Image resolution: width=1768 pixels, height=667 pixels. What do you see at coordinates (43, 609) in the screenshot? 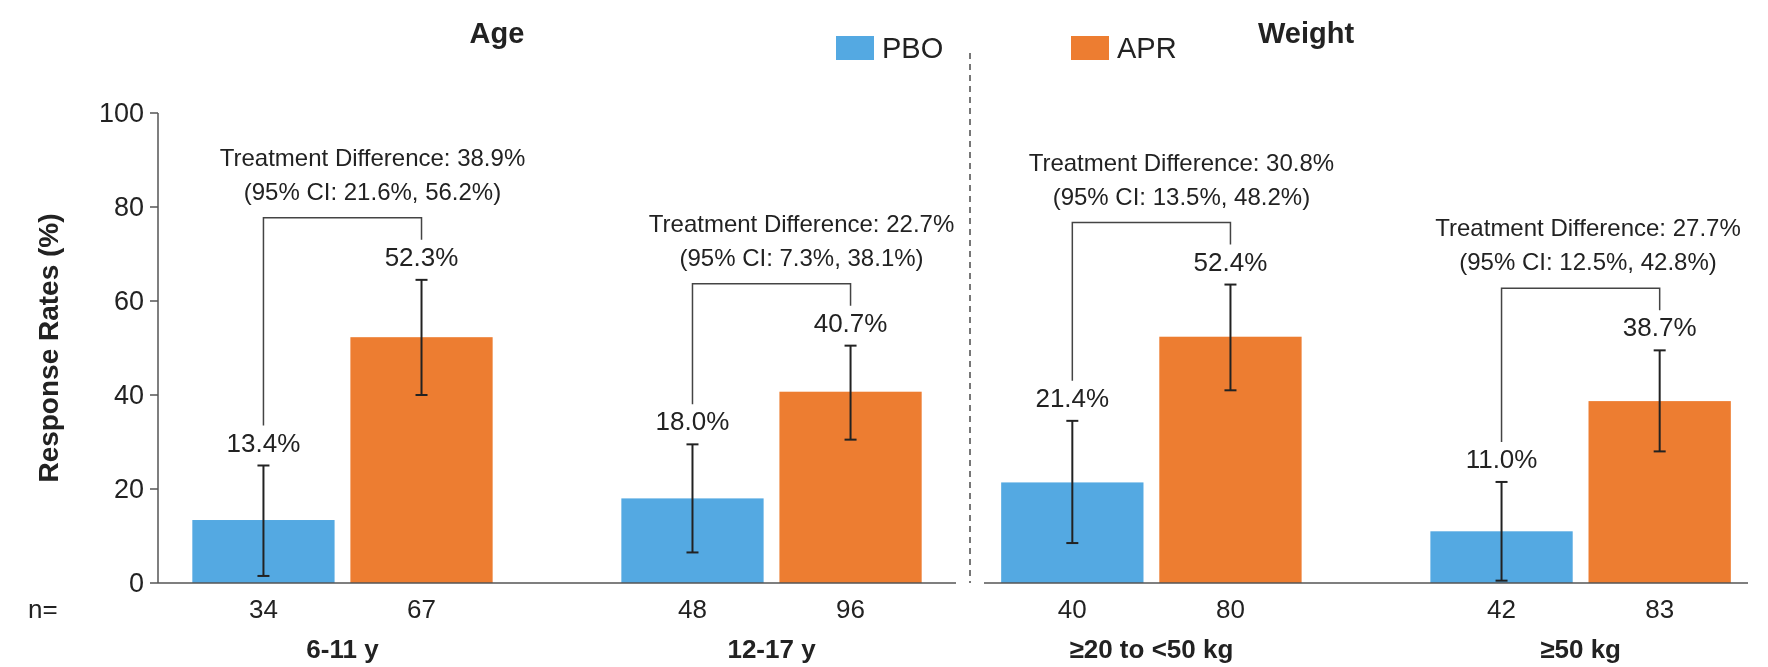
I see `text: n=` at bounding box center [43, 609].